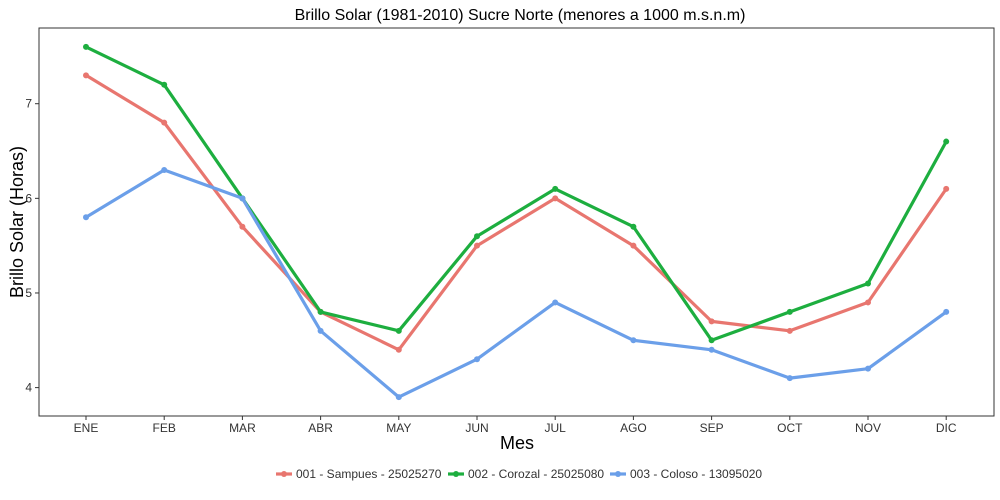 The height and width of the screenshot is (500, 1000). Describe the element at coordinates (398, 428) in the screenshot. I see `x-tick-label: MAY` at that location.